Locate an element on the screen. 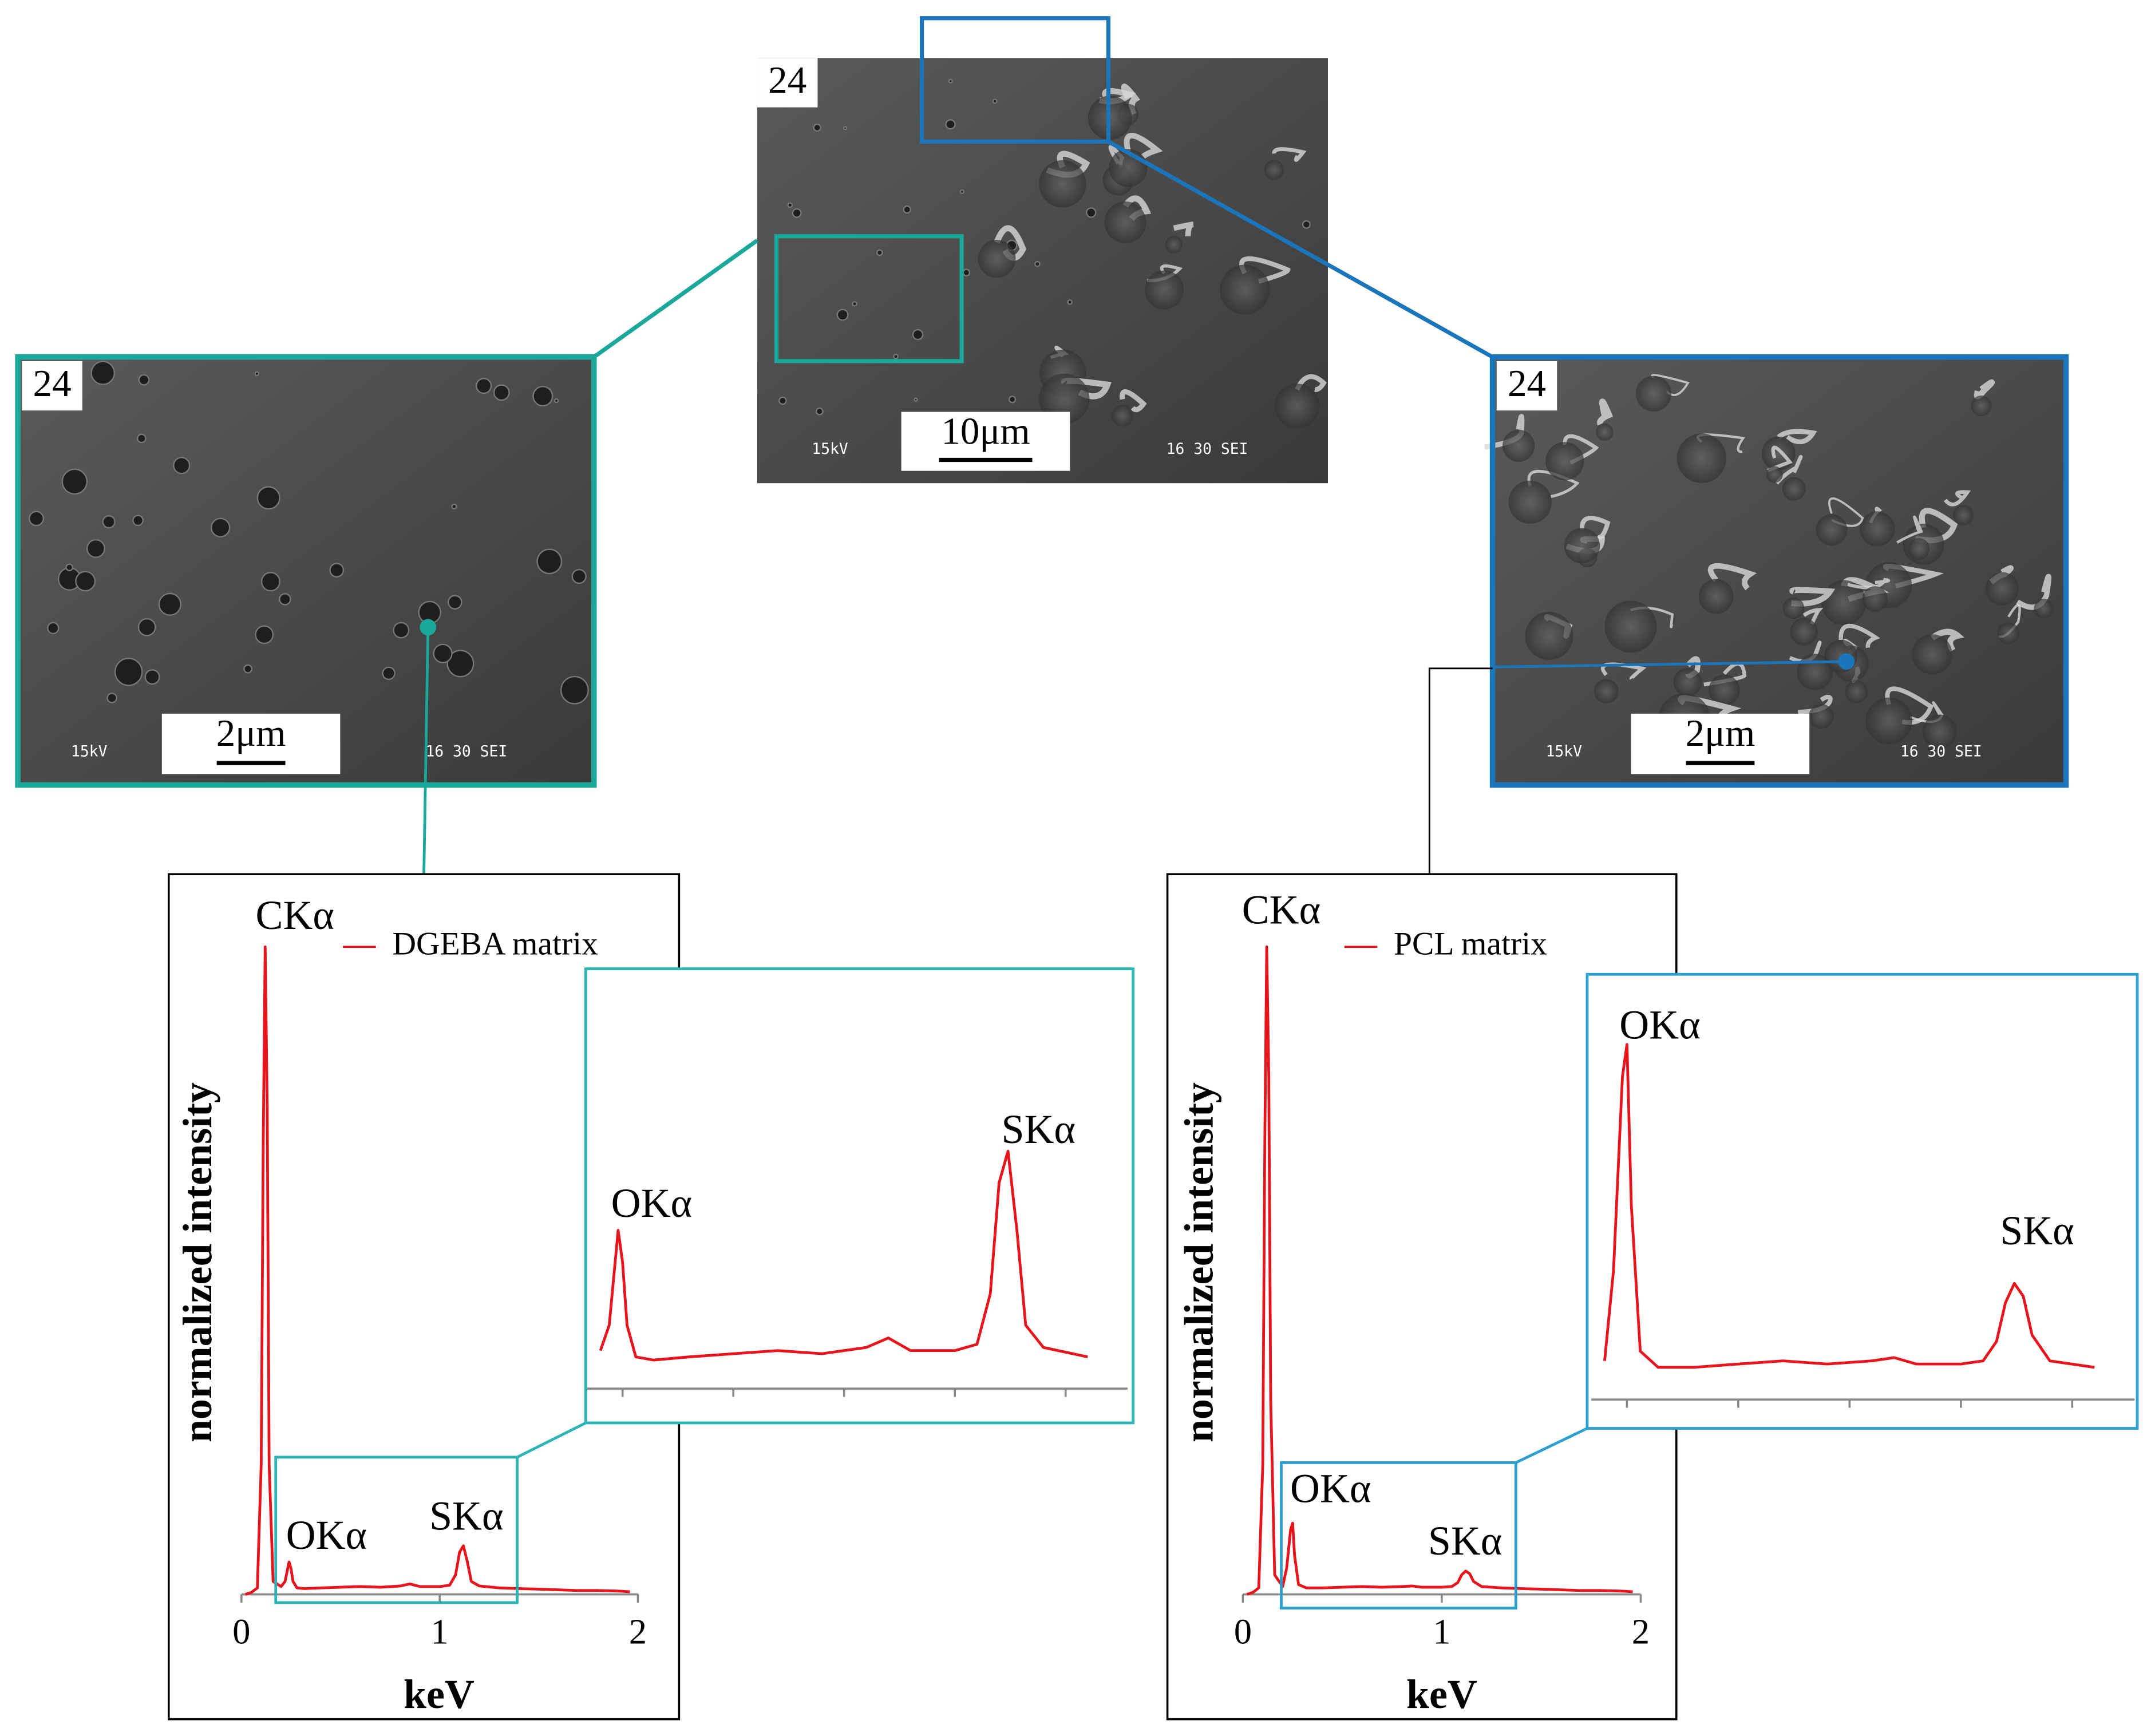 This screenshot has height=1736, width=2151. sem-info: 16 30 SEI is located at coordinates (1941, 751).